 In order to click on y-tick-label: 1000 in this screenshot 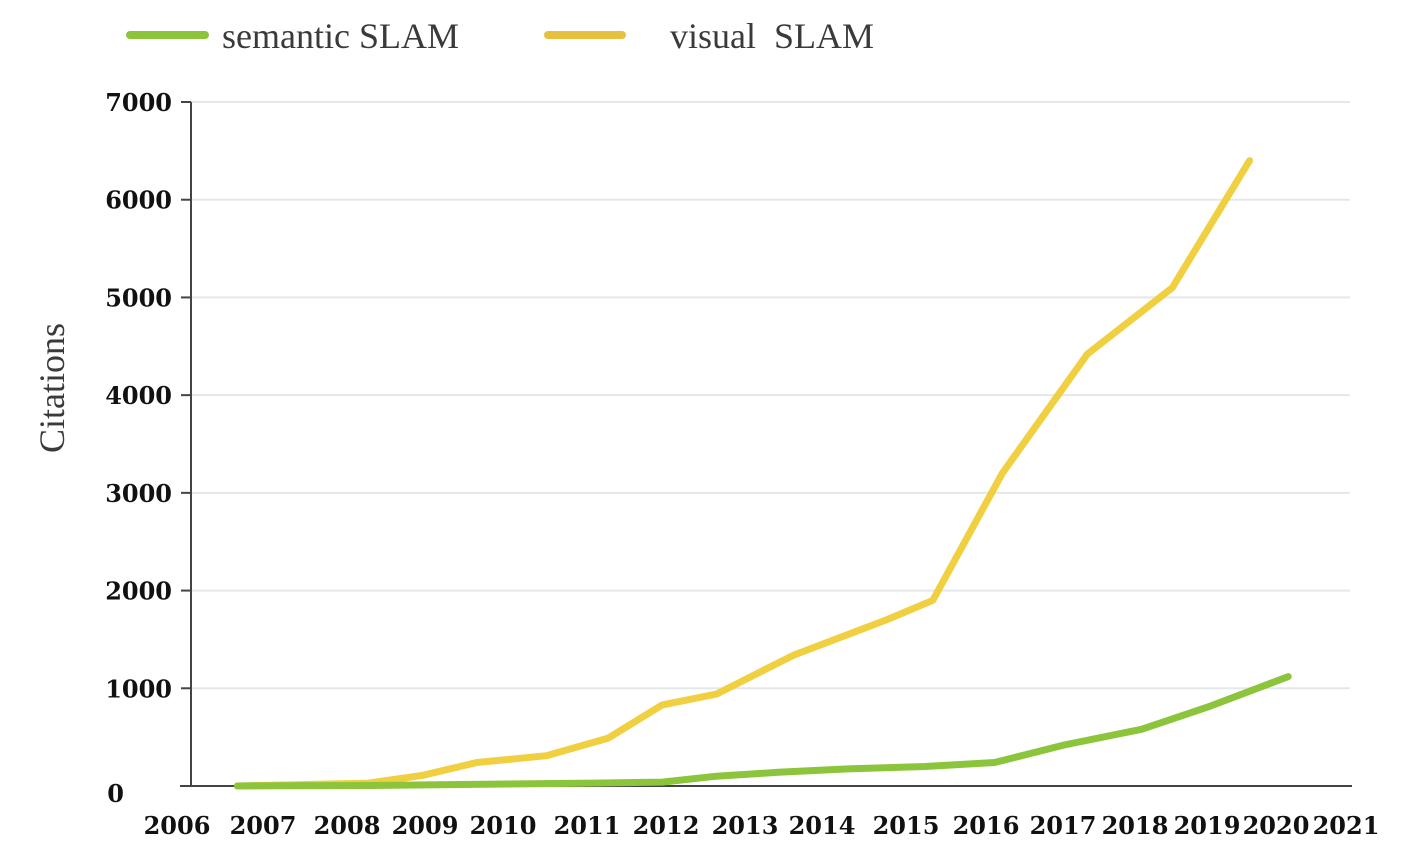, I will do `click(138, 688)`.